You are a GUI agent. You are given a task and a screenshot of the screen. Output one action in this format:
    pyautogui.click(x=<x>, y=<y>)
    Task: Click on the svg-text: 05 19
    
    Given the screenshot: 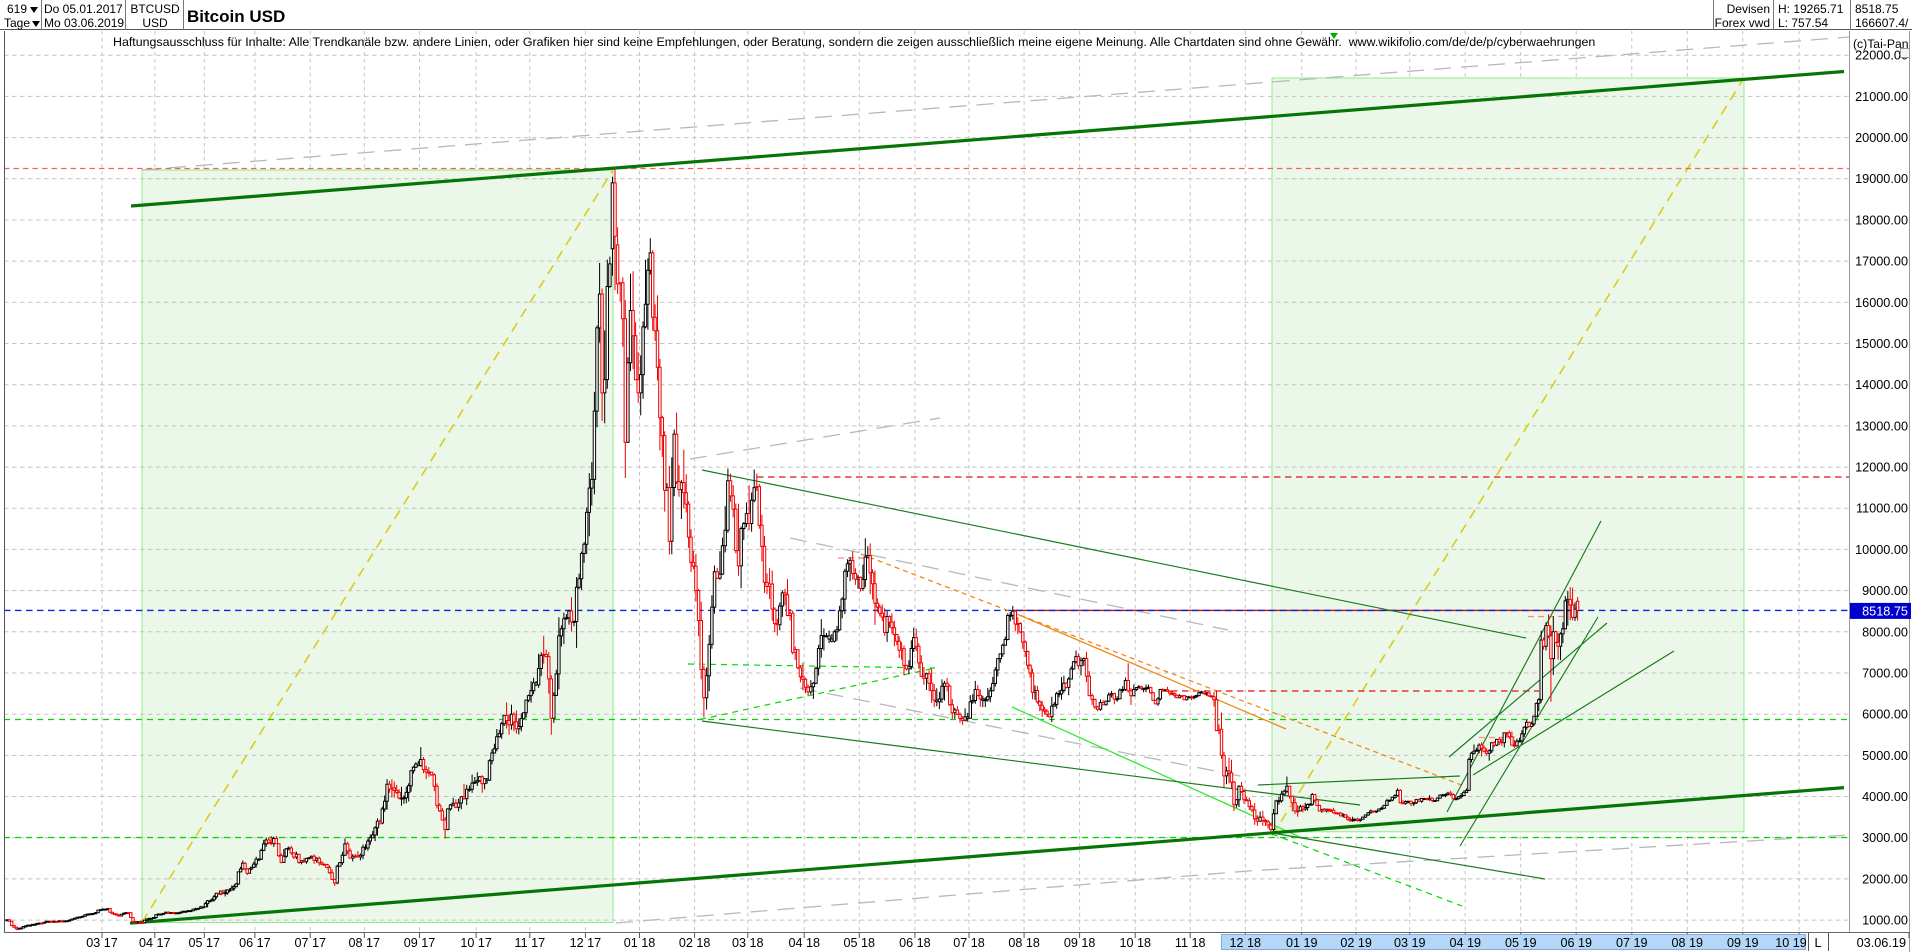 What is the action you would take?
    pyautogui.click(x=1521, y=943)
    